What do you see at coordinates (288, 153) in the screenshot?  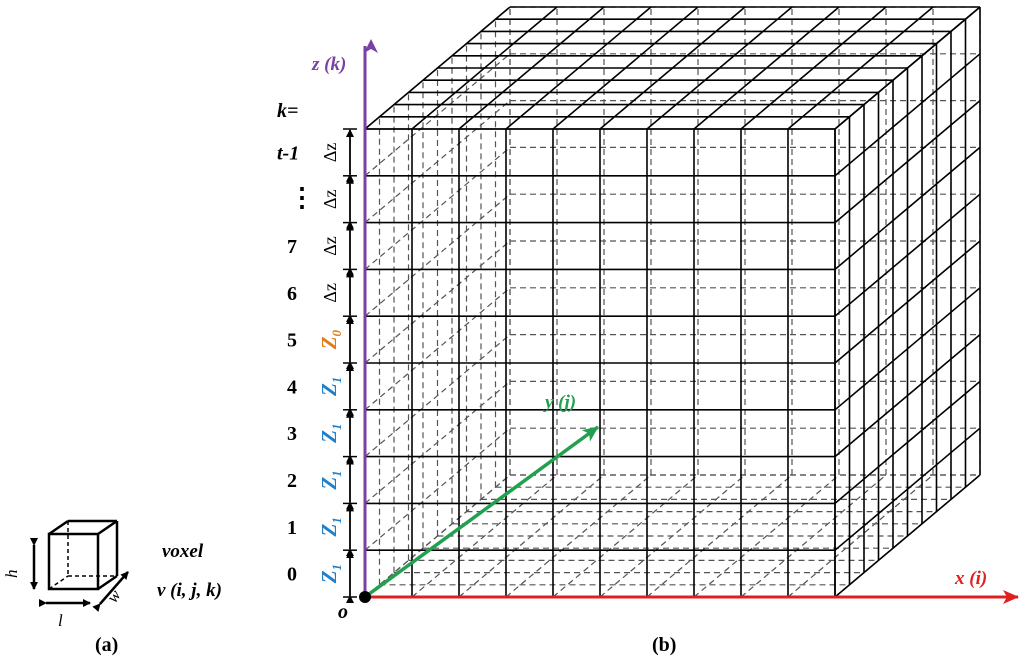 I see `layer-index-label: t-1` at bounding box center [288, 153].